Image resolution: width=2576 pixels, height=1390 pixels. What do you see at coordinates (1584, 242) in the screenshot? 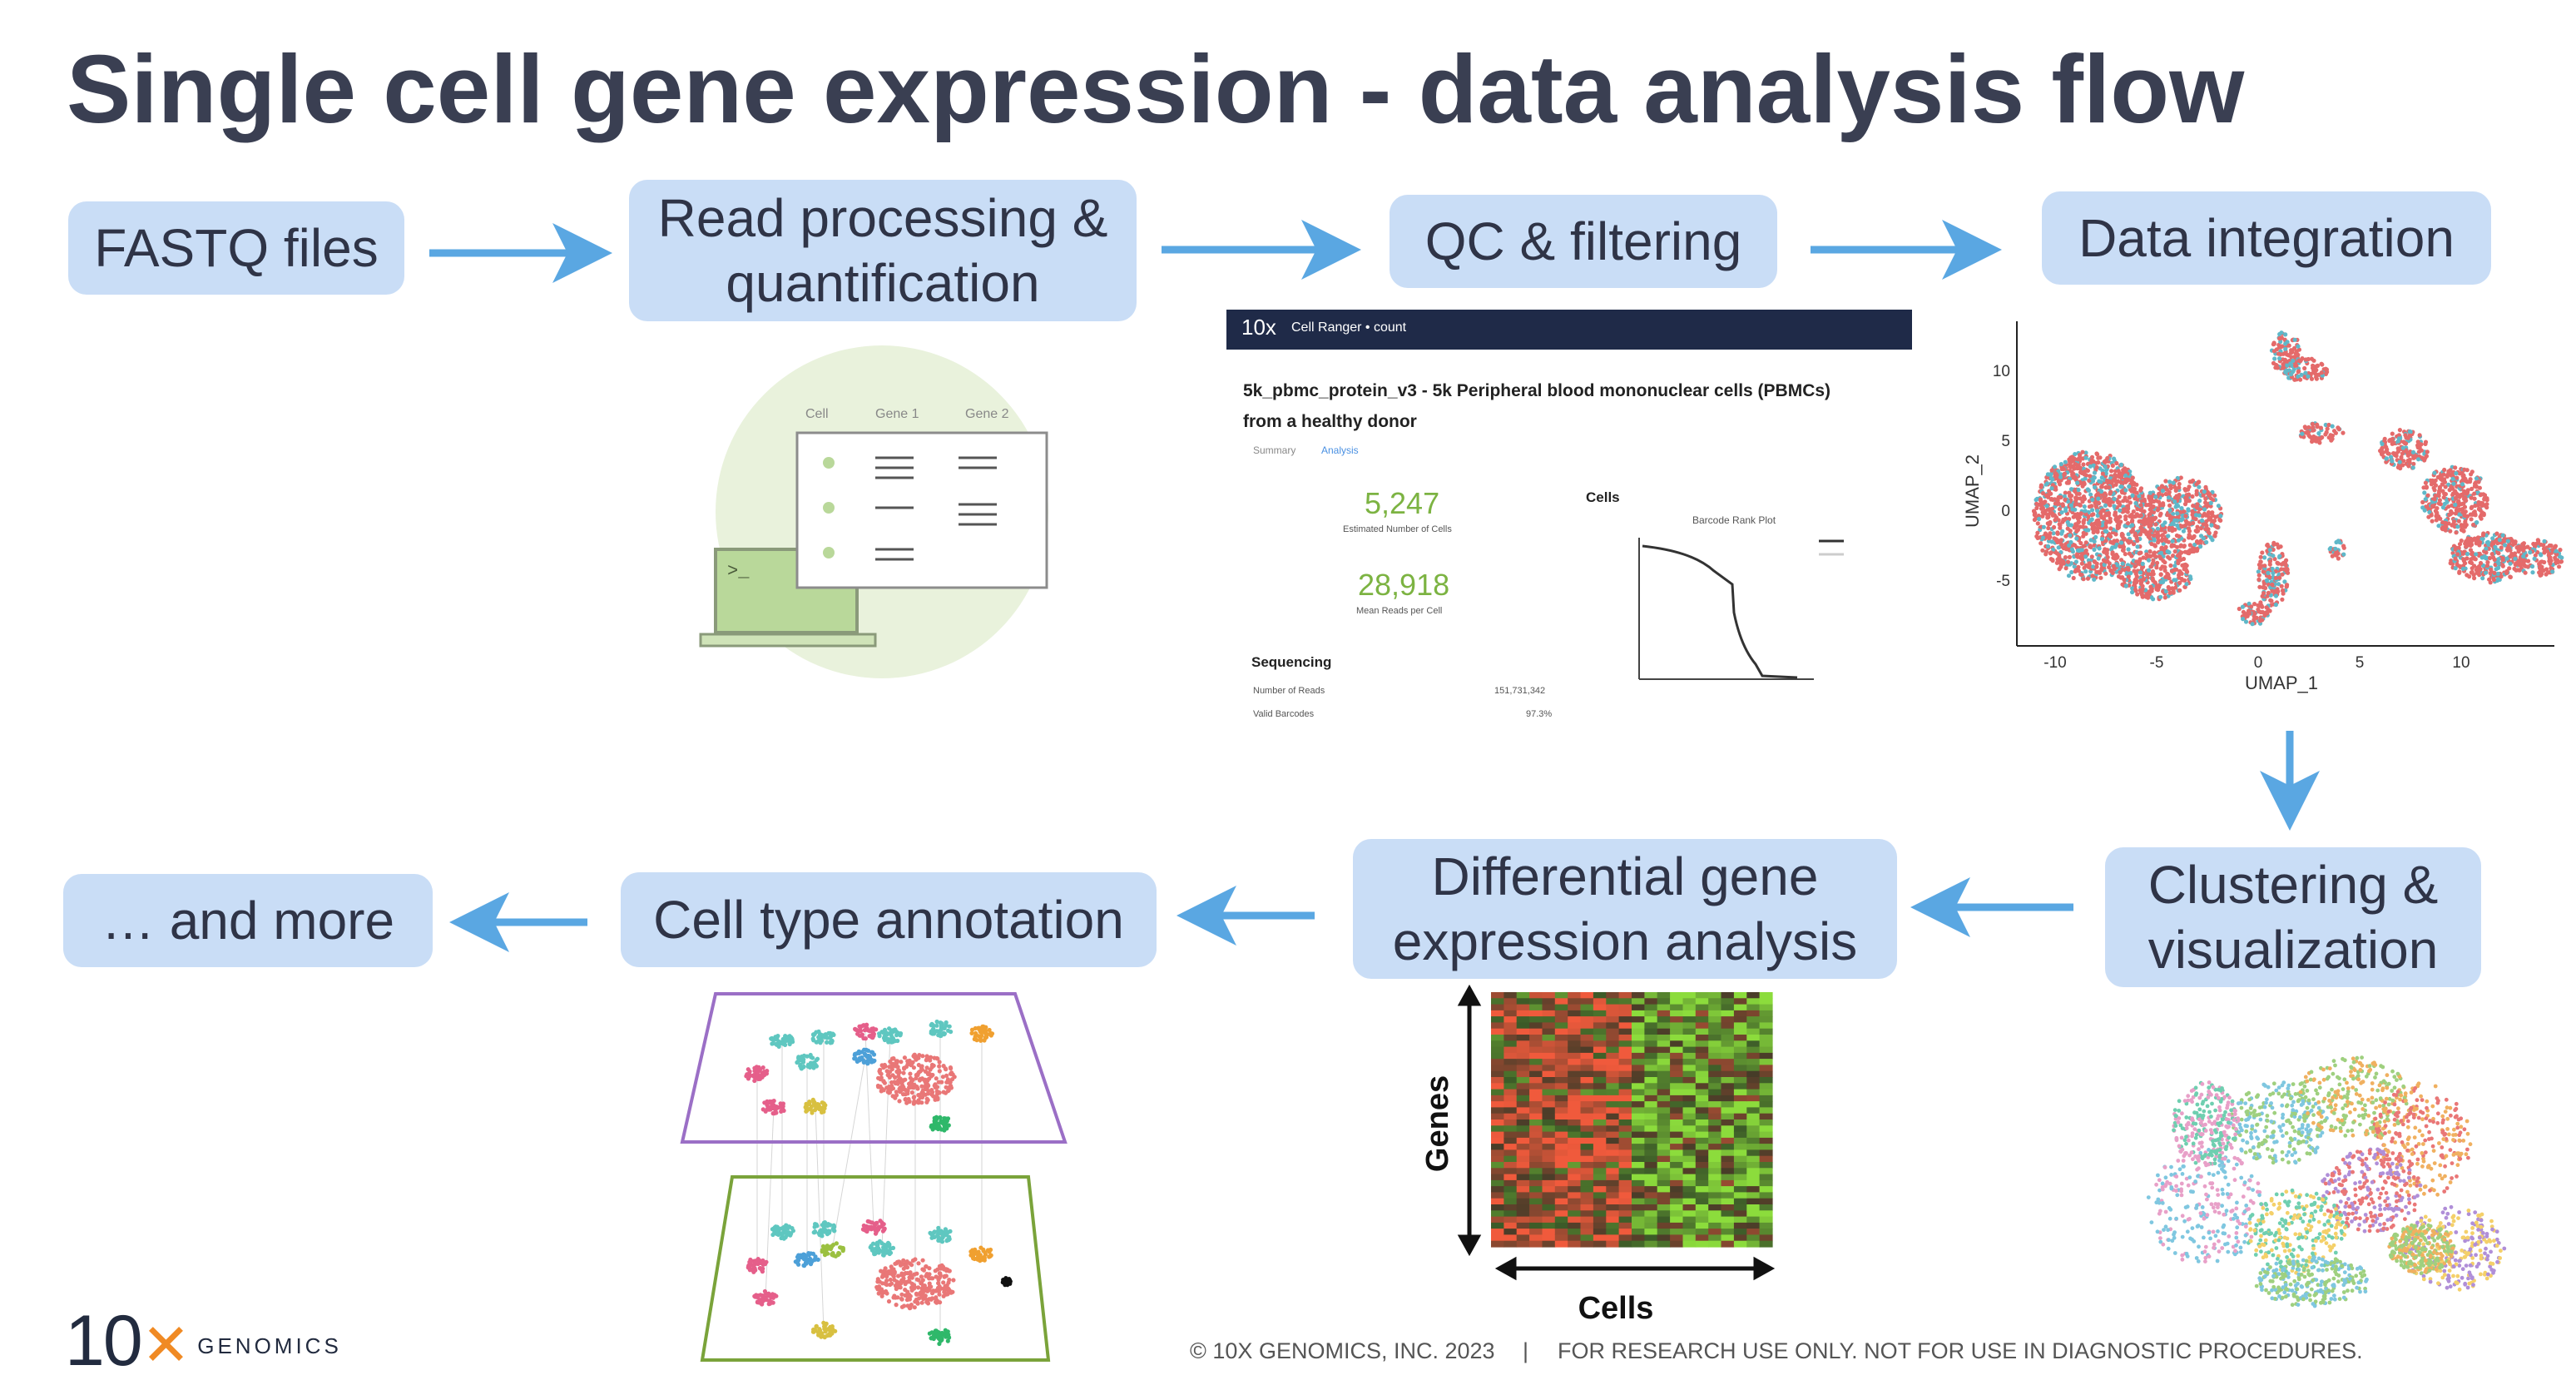
I see `step-qc-filtering: QC & filtering` at bounding box center [1584, 242].